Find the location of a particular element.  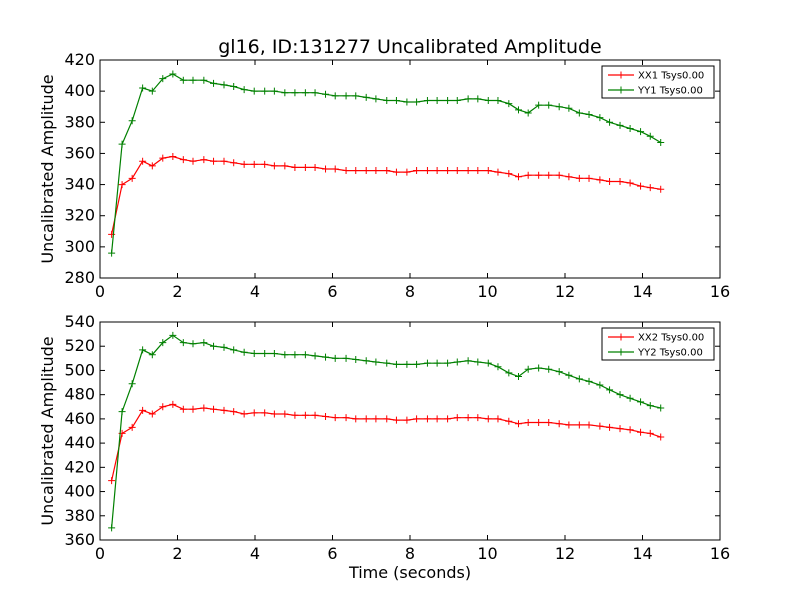

x-tick-label: 6 is located at coordinates (332, 291).